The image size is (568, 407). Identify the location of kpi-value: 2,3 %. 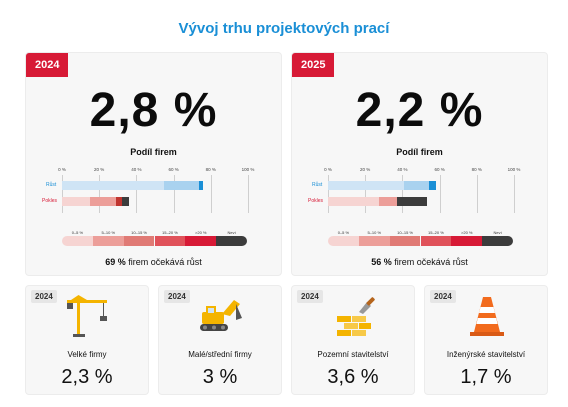
(87, 377).